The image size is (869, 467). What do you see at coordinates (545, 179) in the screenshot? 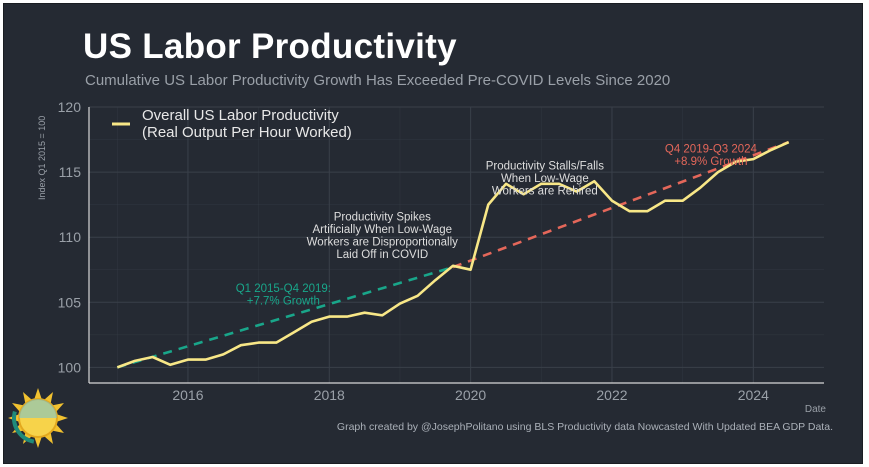
I see `annotation-text: When Low-Wage` at bounding box center [545, 179].